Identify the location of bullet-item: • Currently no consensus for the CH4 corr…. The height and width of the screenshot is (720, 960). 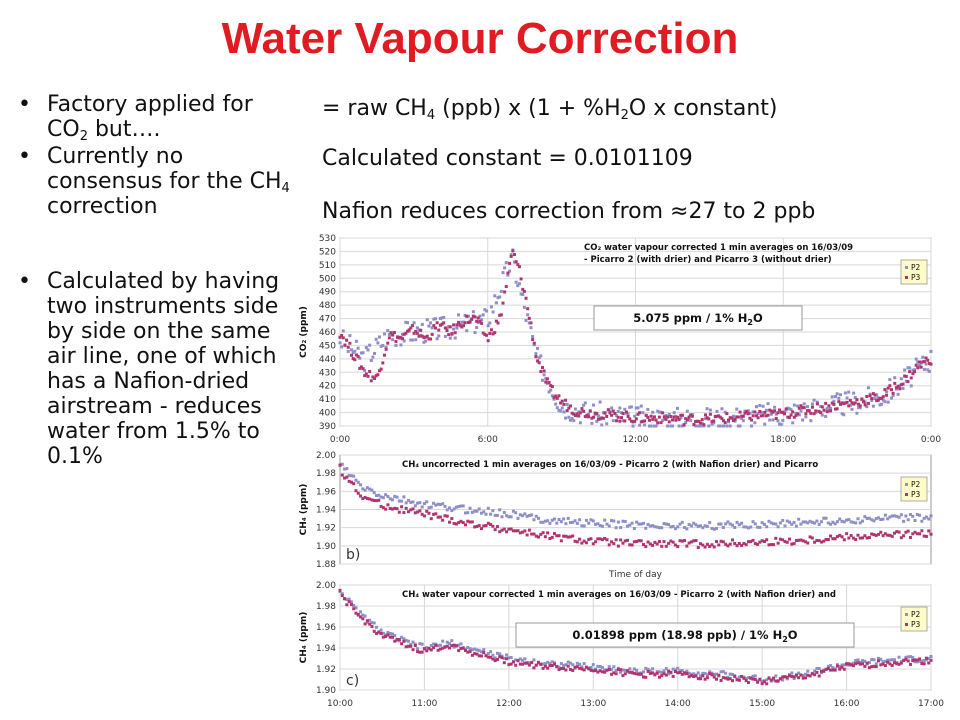
(152, 181).